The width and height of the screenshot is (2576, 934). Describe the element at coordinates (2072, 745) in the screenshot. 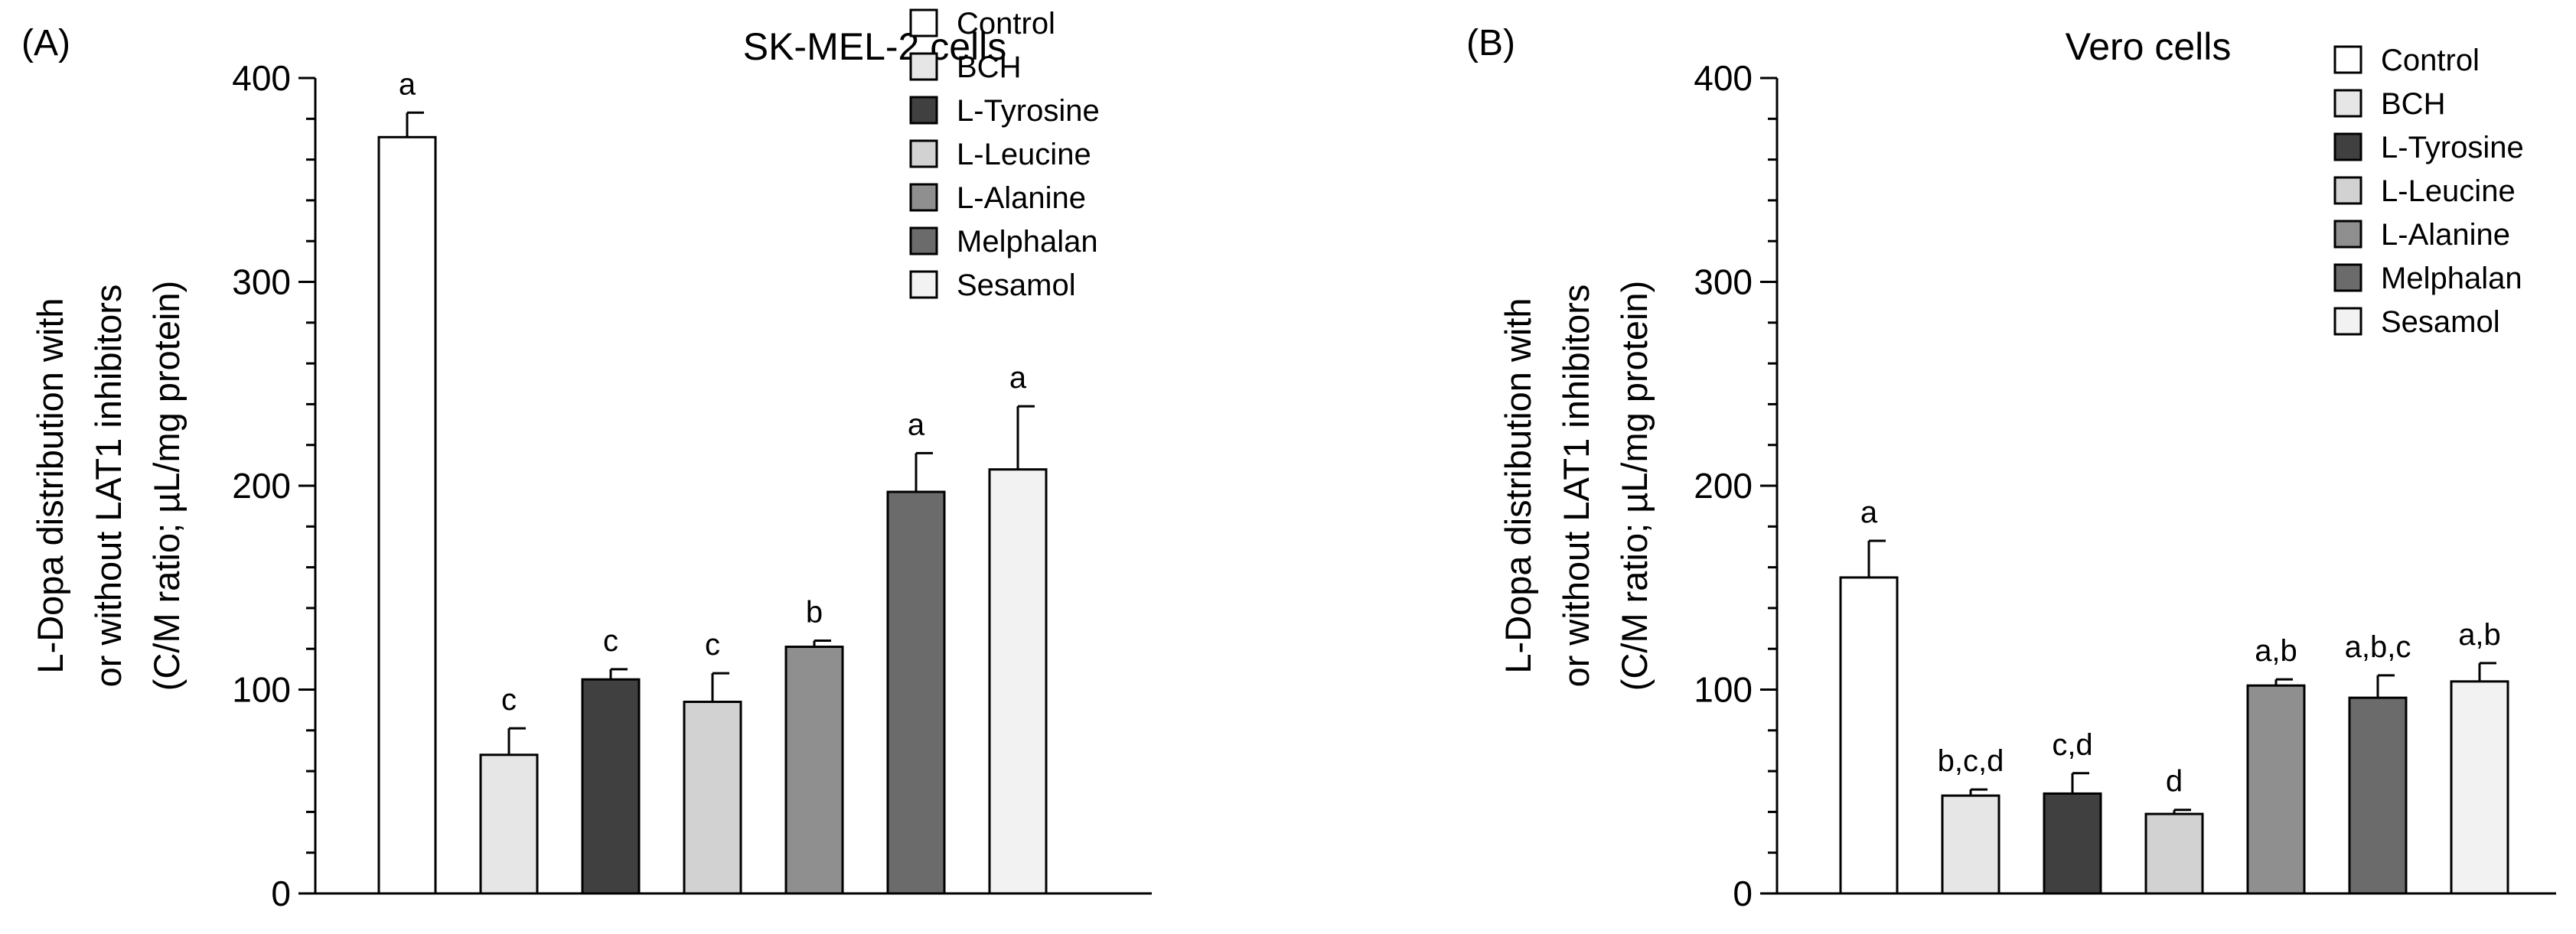

I see `significance-label: c,d` at that location.